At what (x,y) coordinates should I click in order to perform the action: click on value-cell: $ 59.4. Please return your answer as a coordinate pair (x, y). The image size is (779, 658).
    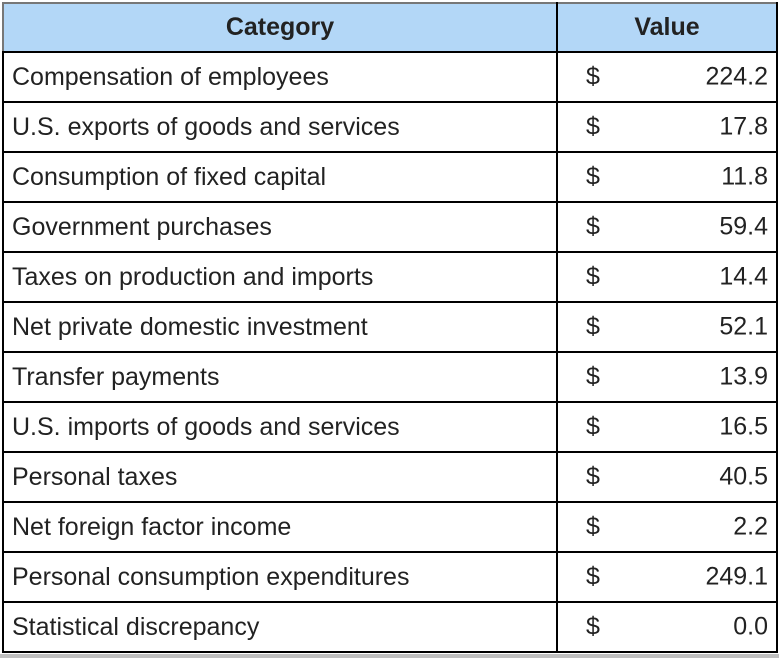
    Looking at the image, I should click on (667, 227).